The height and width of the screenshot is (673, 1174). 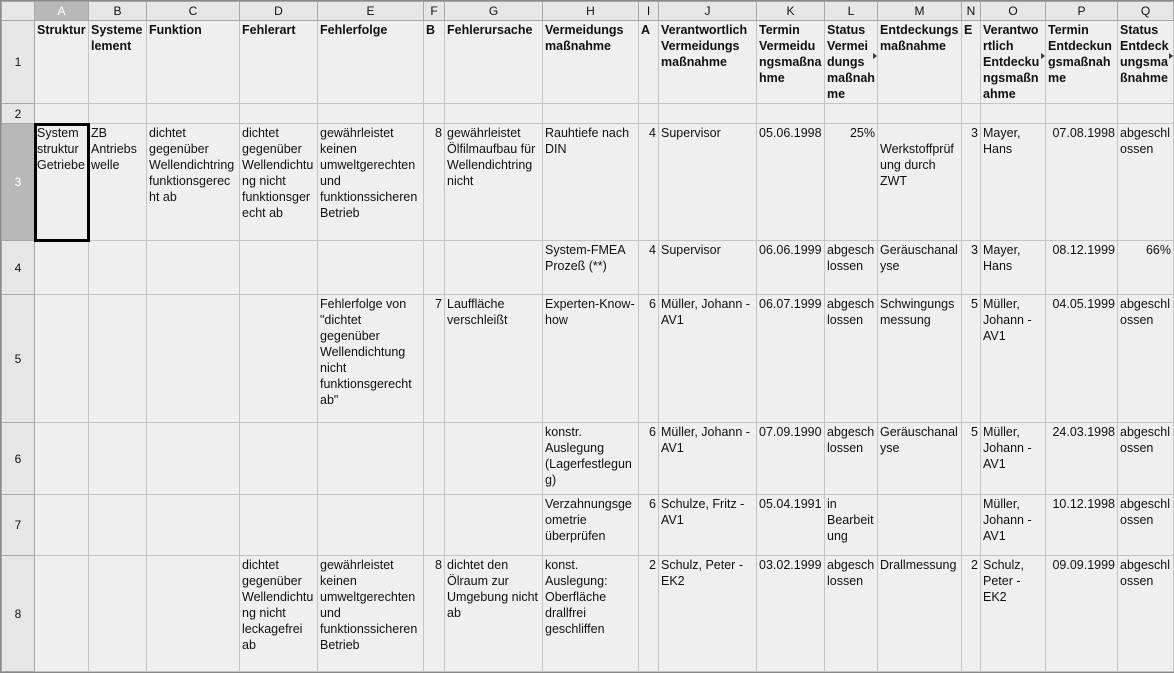 What do you see at coordinates (648, 613) in the screenshot?
I see `cell-I8: 2` at bounding box center [648, 613].